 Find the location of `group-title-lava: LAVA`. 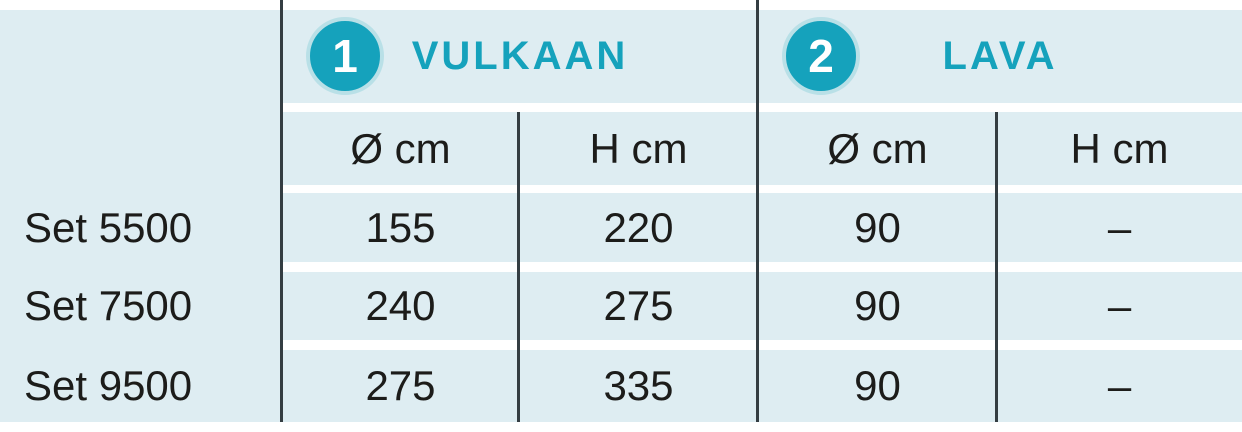

group-title-lava: LAVA is located at coordinates (1000, 56).